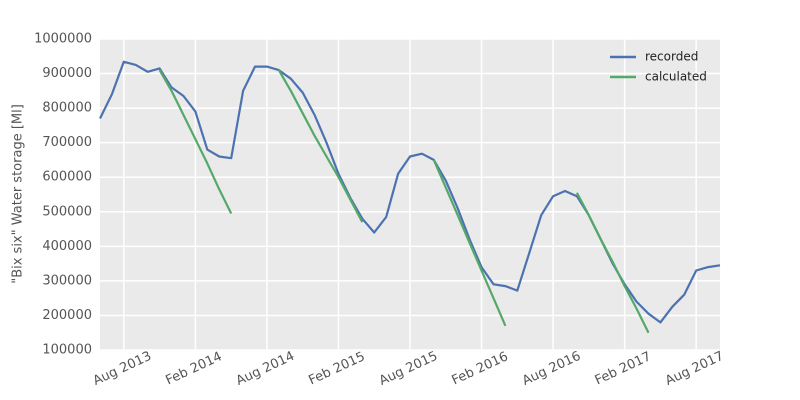 This screenshot has width=800, height=400. Describe the element at coordinates (671, 57) in the screenshot. I see `legend-label: recorded` at that location.